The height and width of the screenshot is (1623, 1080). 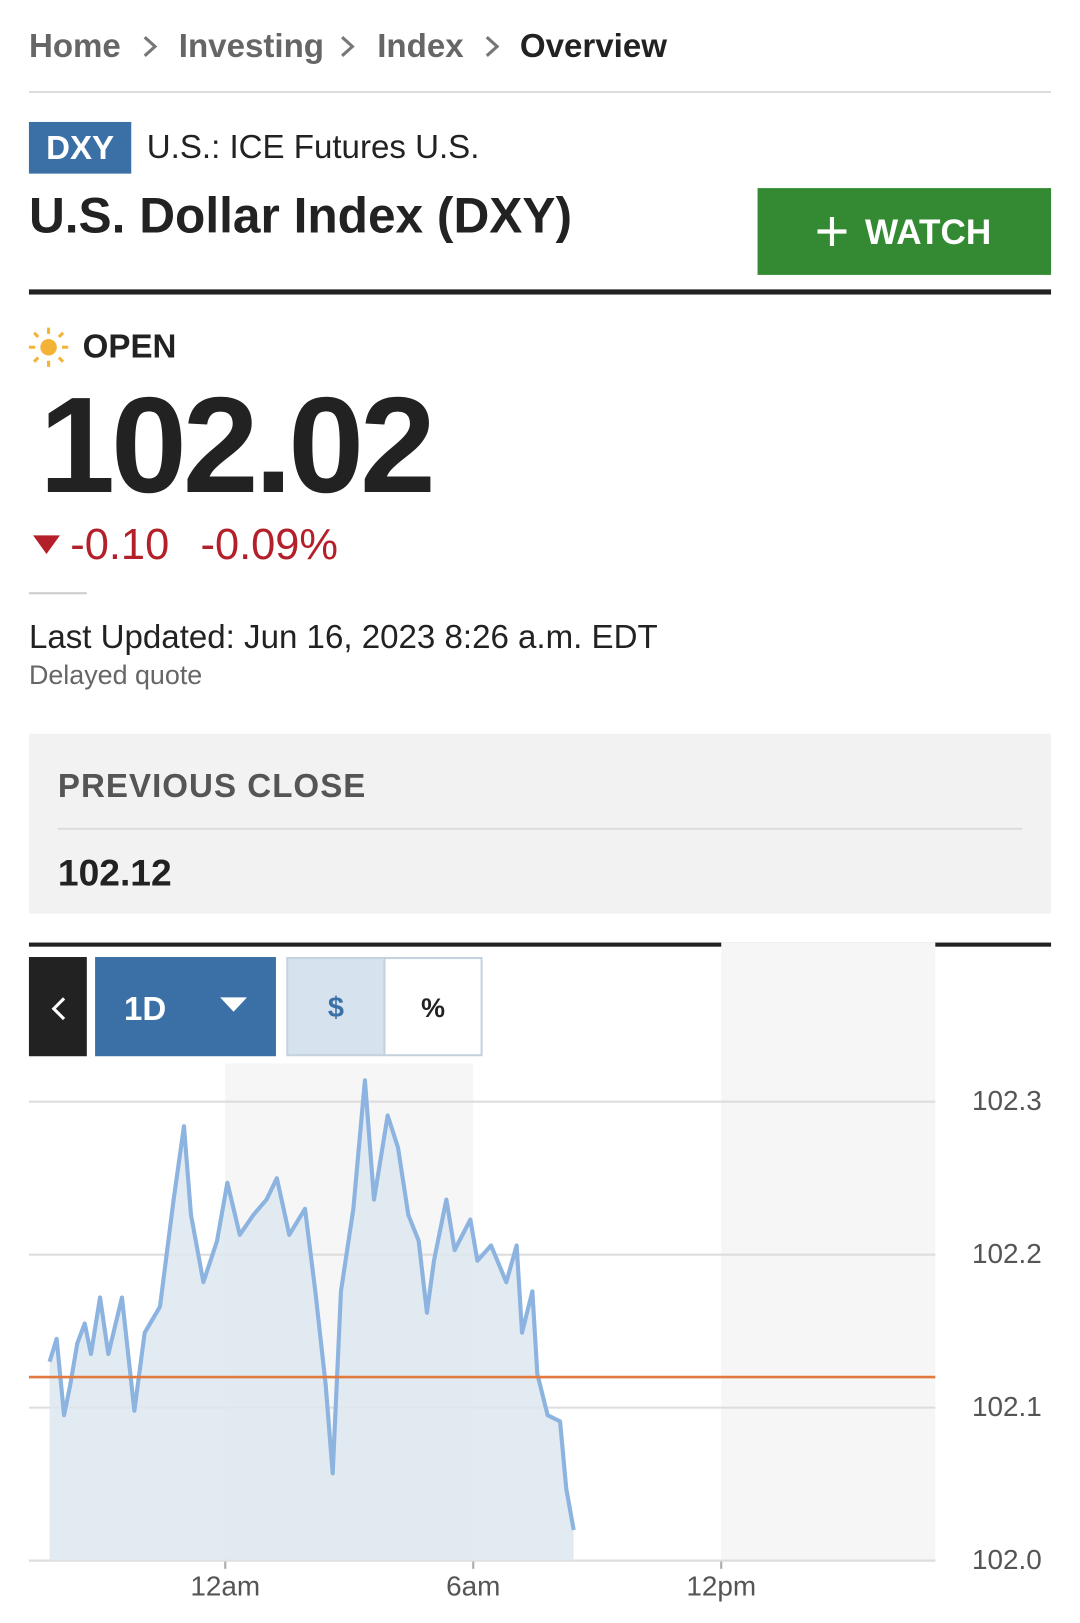 What do you see at coordinates (269, 544) in the screenshot?
I see `change-percent: -0.09%` at bounding box center [269, 544].